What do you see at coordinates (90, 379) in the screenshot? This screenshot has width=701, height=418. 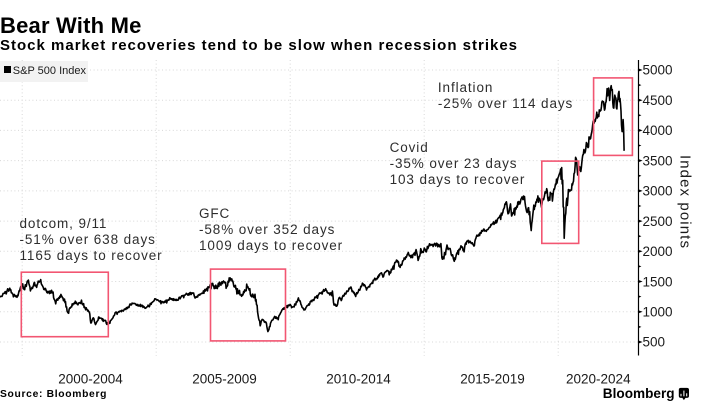 I see `svg-text: 2000-2004` at bounding box center [90, 379].